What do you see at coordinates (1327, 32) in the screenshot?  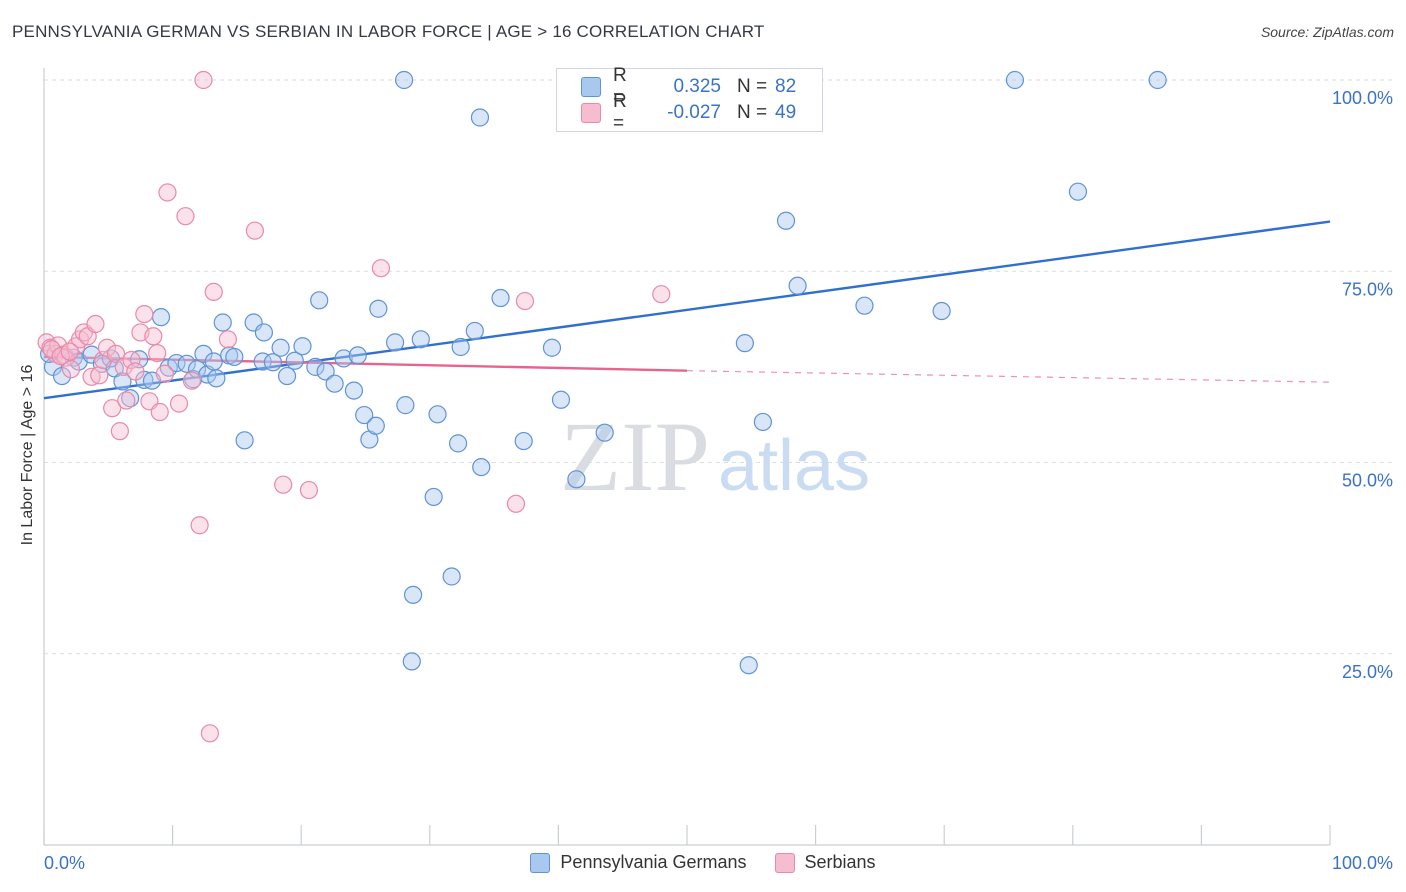 I see `source-credit: Source: ZipAtlas.com` at bounding box center [1327, 32].